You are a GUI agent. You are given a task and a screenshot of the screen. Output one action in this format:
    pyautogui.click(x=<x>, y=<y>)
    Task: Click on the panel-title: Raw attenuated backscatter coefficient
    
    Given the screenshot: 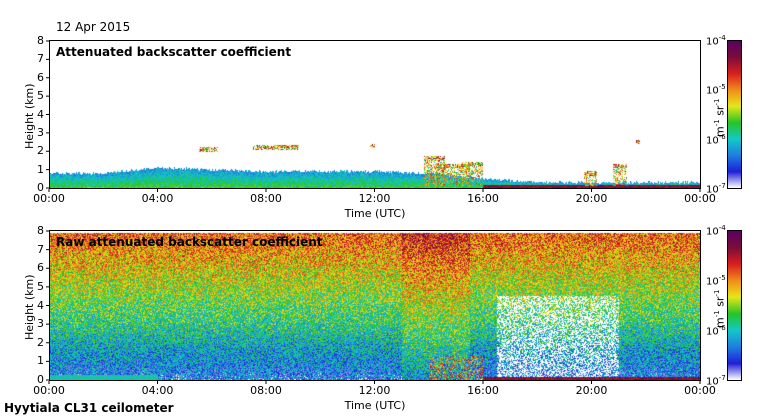 What is the action you would take?
    pyautogui.click(x=189, y=242)
    